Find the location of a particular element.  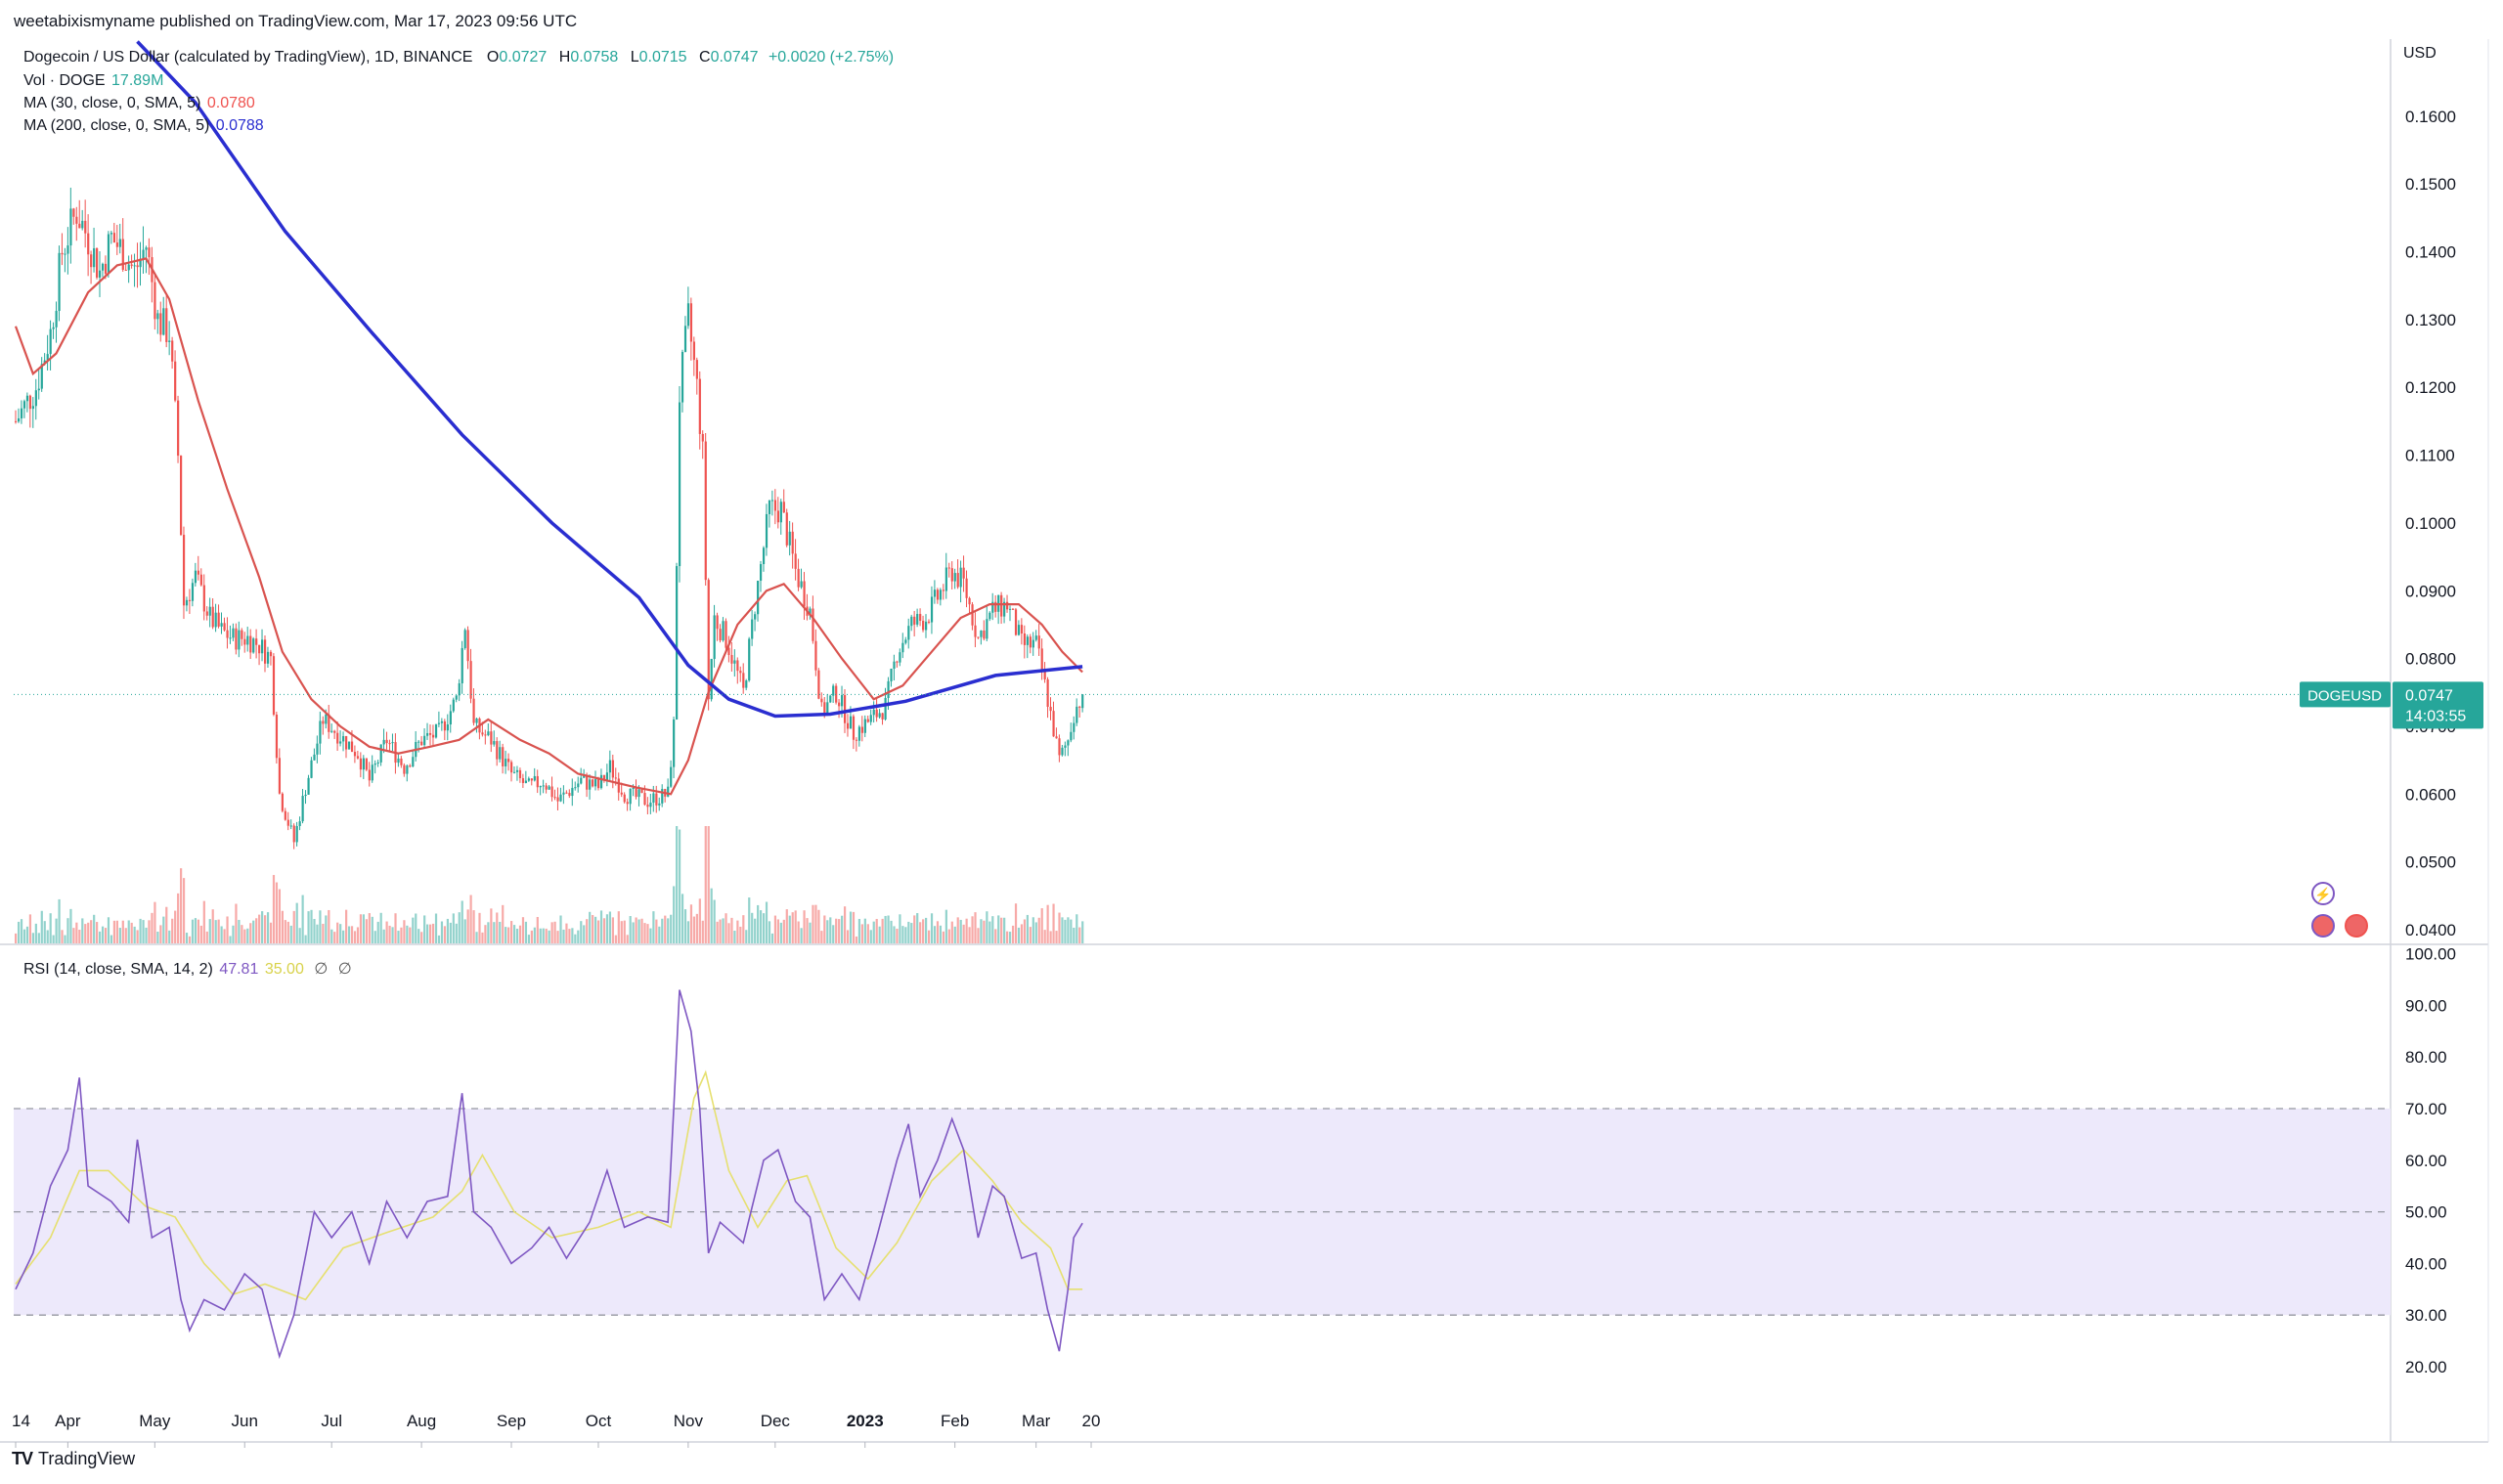

time-tick-label: 2023 is located at coordinates (865, 1421).